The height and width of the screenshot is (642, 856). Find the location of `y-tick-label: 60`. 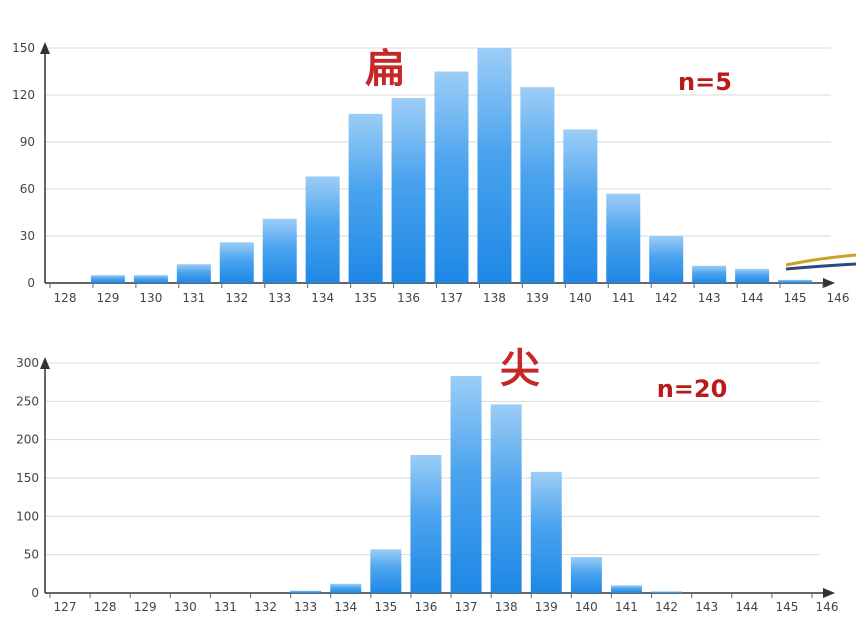

y-tick-label: 60 is located at coordinates (27, 189).